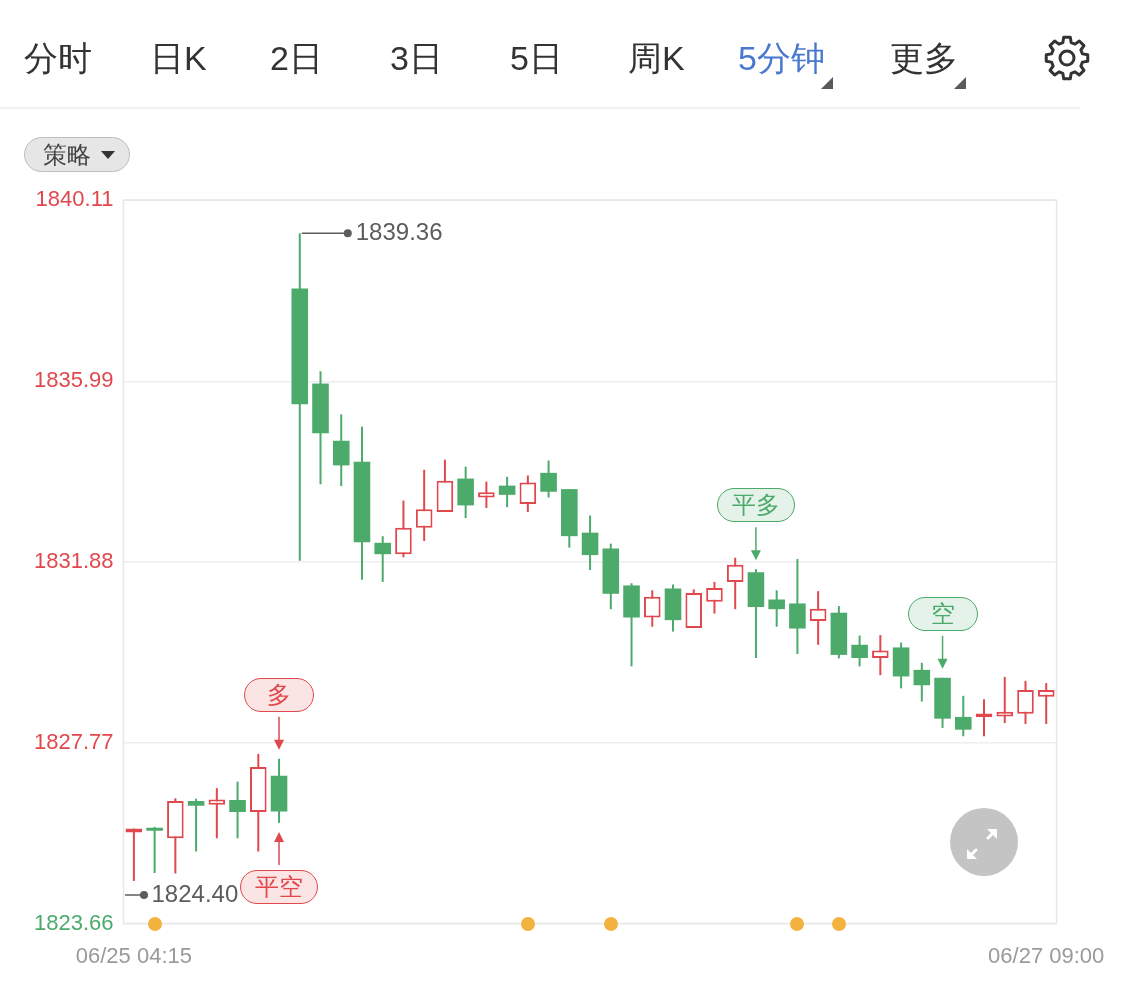 The image size is (1125, 990). I want to click on y-tick-label: 1840.11, so click(74, 199).